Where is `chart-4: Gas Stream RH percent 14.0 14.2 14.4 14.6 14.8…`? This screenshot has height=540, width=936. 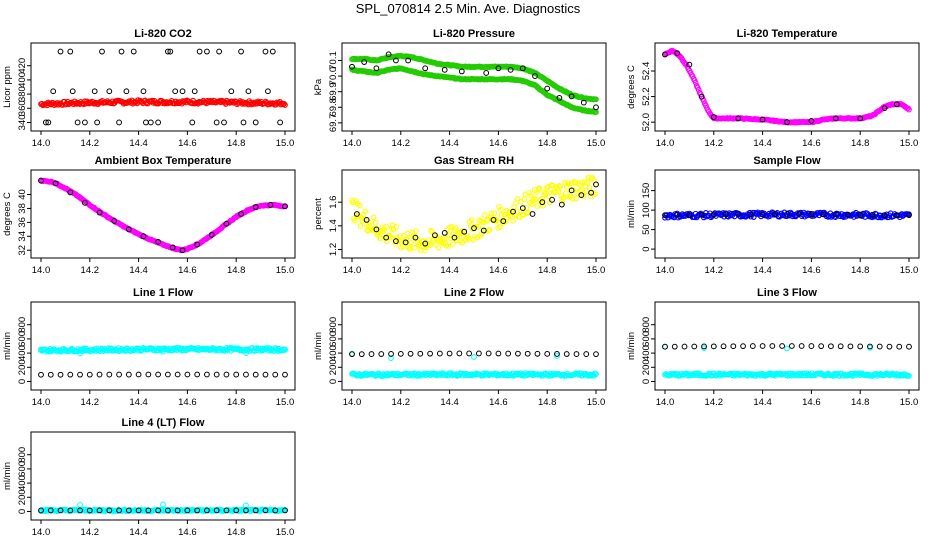 chart-4: Gas Stream RH percent 14.0 14.2 14.4 14.6 14.8… is located at coordinates (460, 215).